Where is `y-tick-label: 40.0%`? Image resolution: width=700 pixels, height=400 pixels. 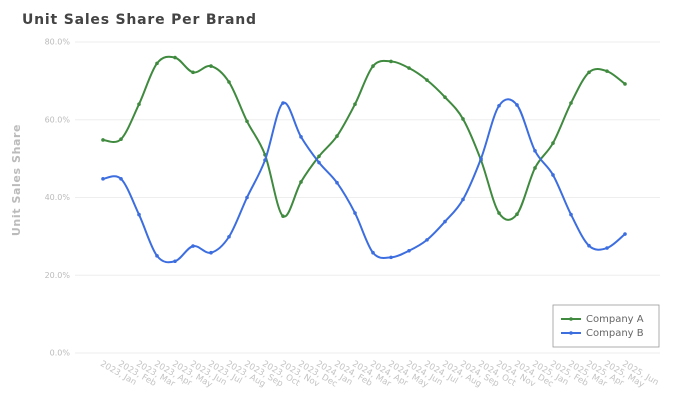
y-tick-label: 40.0% is located at coordinates (58, 197).